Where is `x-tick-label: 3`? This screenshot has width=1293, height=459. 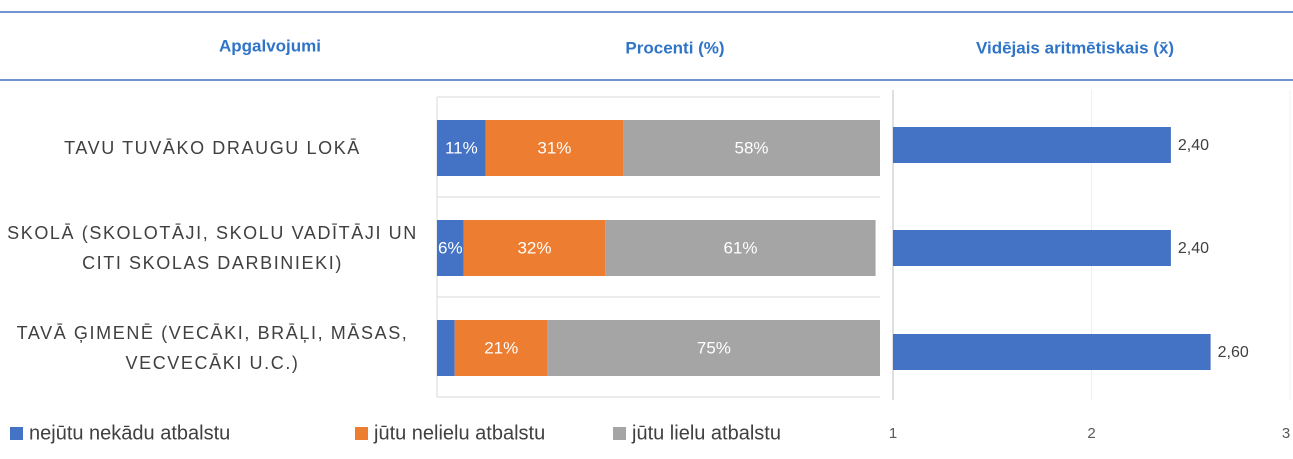 x-tick-label: 3 is located at coordinates (1286, 433).